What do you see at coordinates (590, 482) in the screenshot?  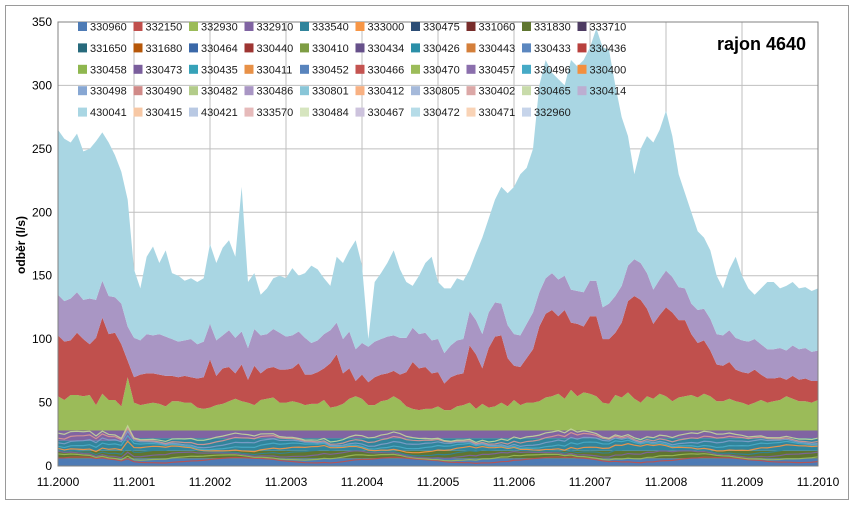 I see `x-tick-label: 11.2007` at bounding box center [590, 482].